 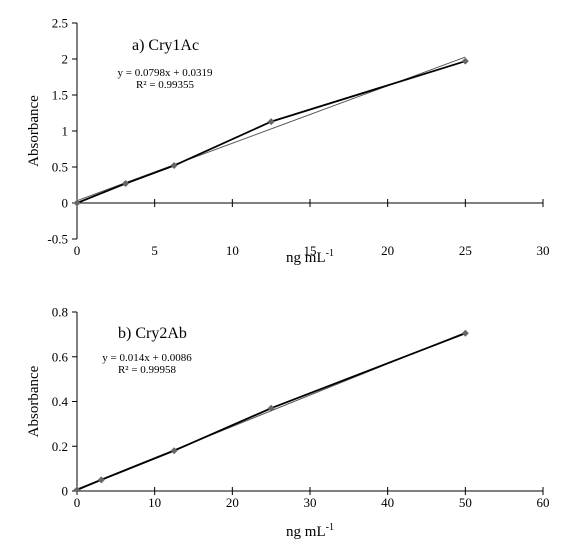 I want to click on chart2-y-tick-label: 0.2, so click(x=60, y=446).